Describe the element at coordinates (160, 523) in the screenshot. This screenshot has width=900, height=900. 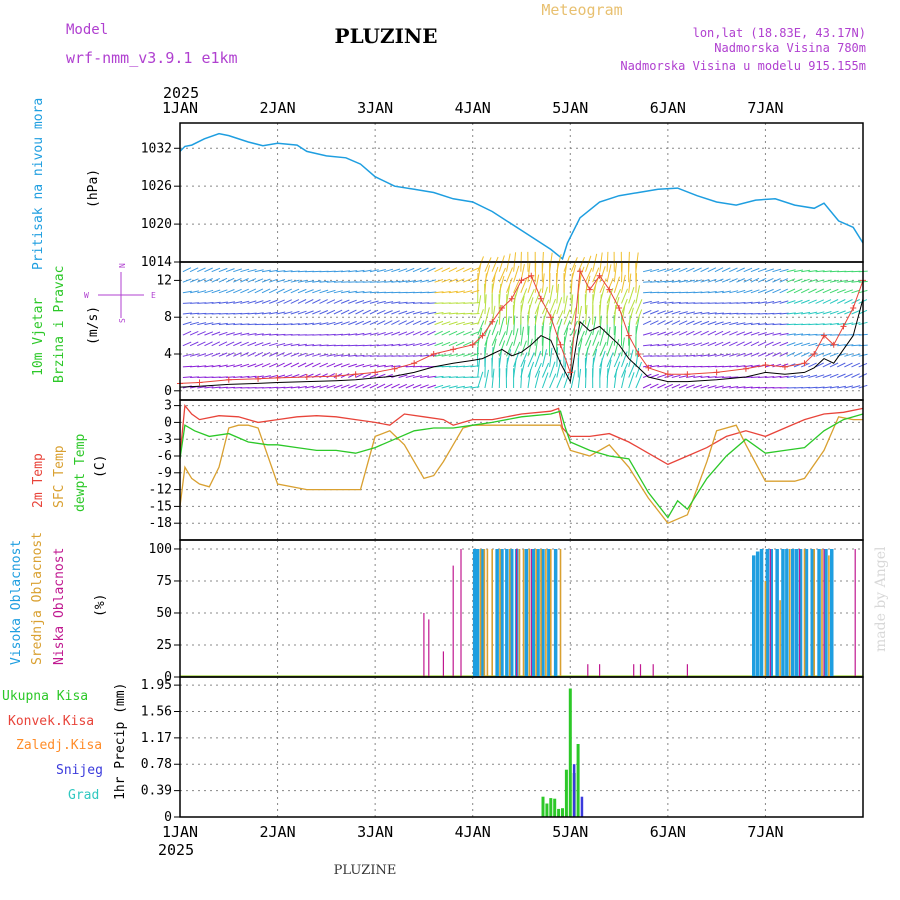
I see `temp-ytick-label: -18` at that location.